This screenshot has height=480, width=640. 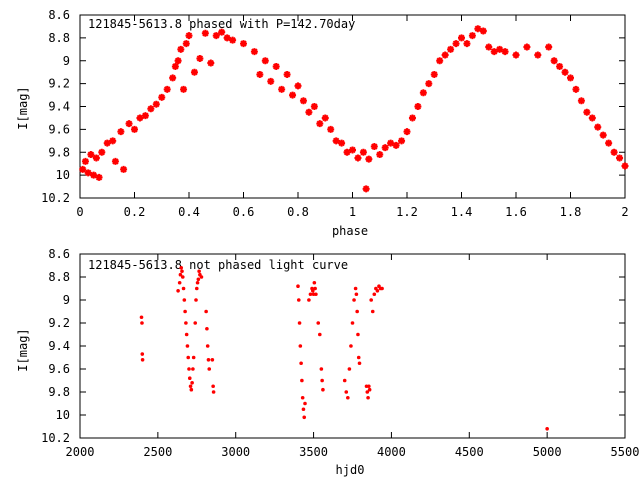 I want to click on unphased-x-tick-label: 2500, so click(x=157, y=452).